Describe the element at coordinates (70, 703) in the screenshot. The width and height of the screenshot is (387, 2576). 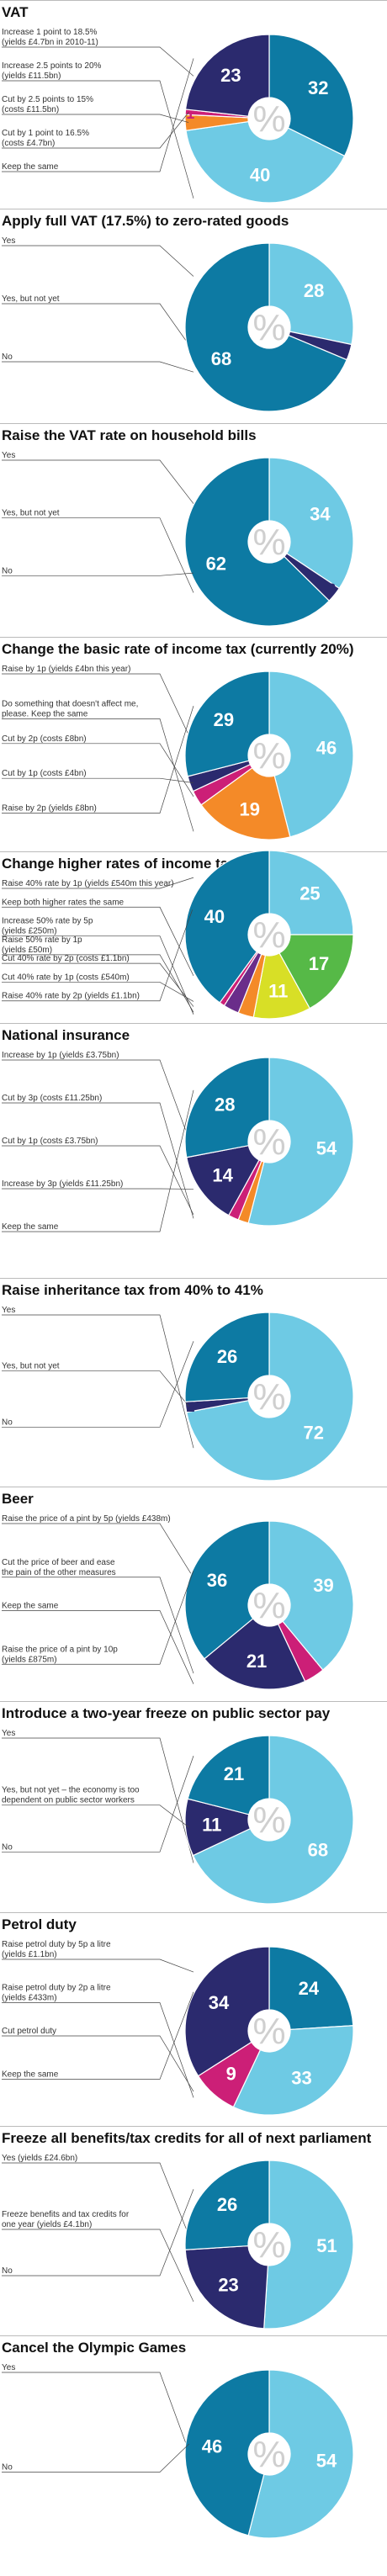
I see `option-label: Do something that doesn't affect me,` at that location.